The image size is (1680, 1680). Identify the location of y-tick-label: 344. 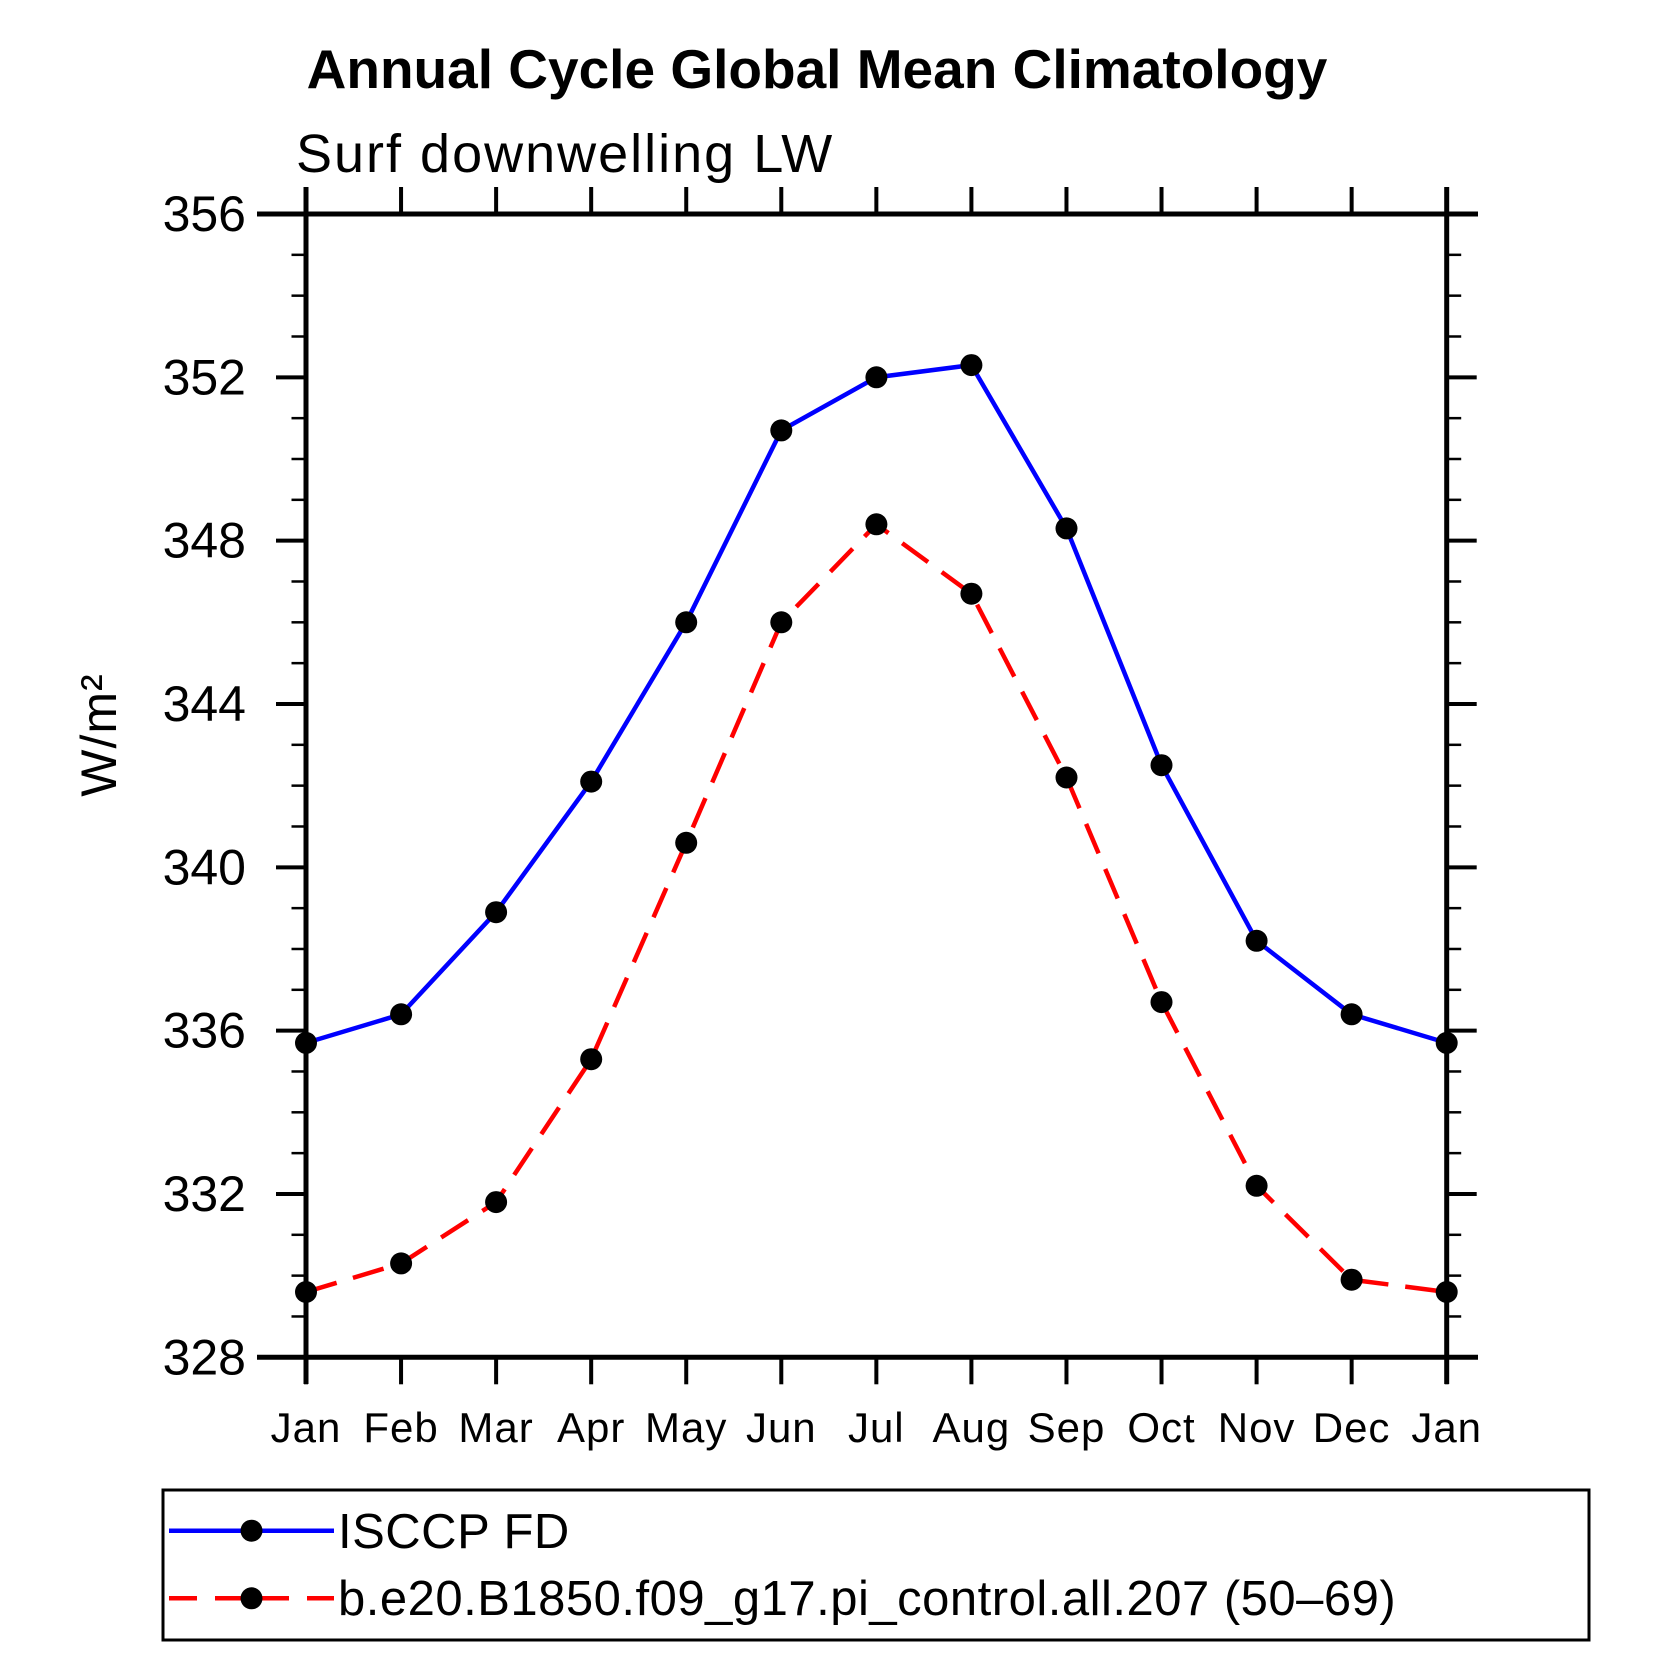
(204, 704).